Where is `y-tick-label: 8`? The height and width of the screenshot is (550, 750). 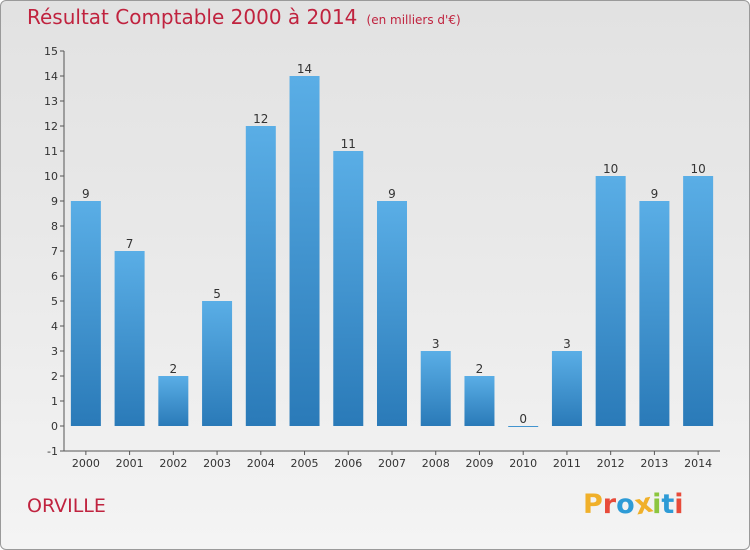
y-tick-label: 8 is located at coordinates (54, 226).